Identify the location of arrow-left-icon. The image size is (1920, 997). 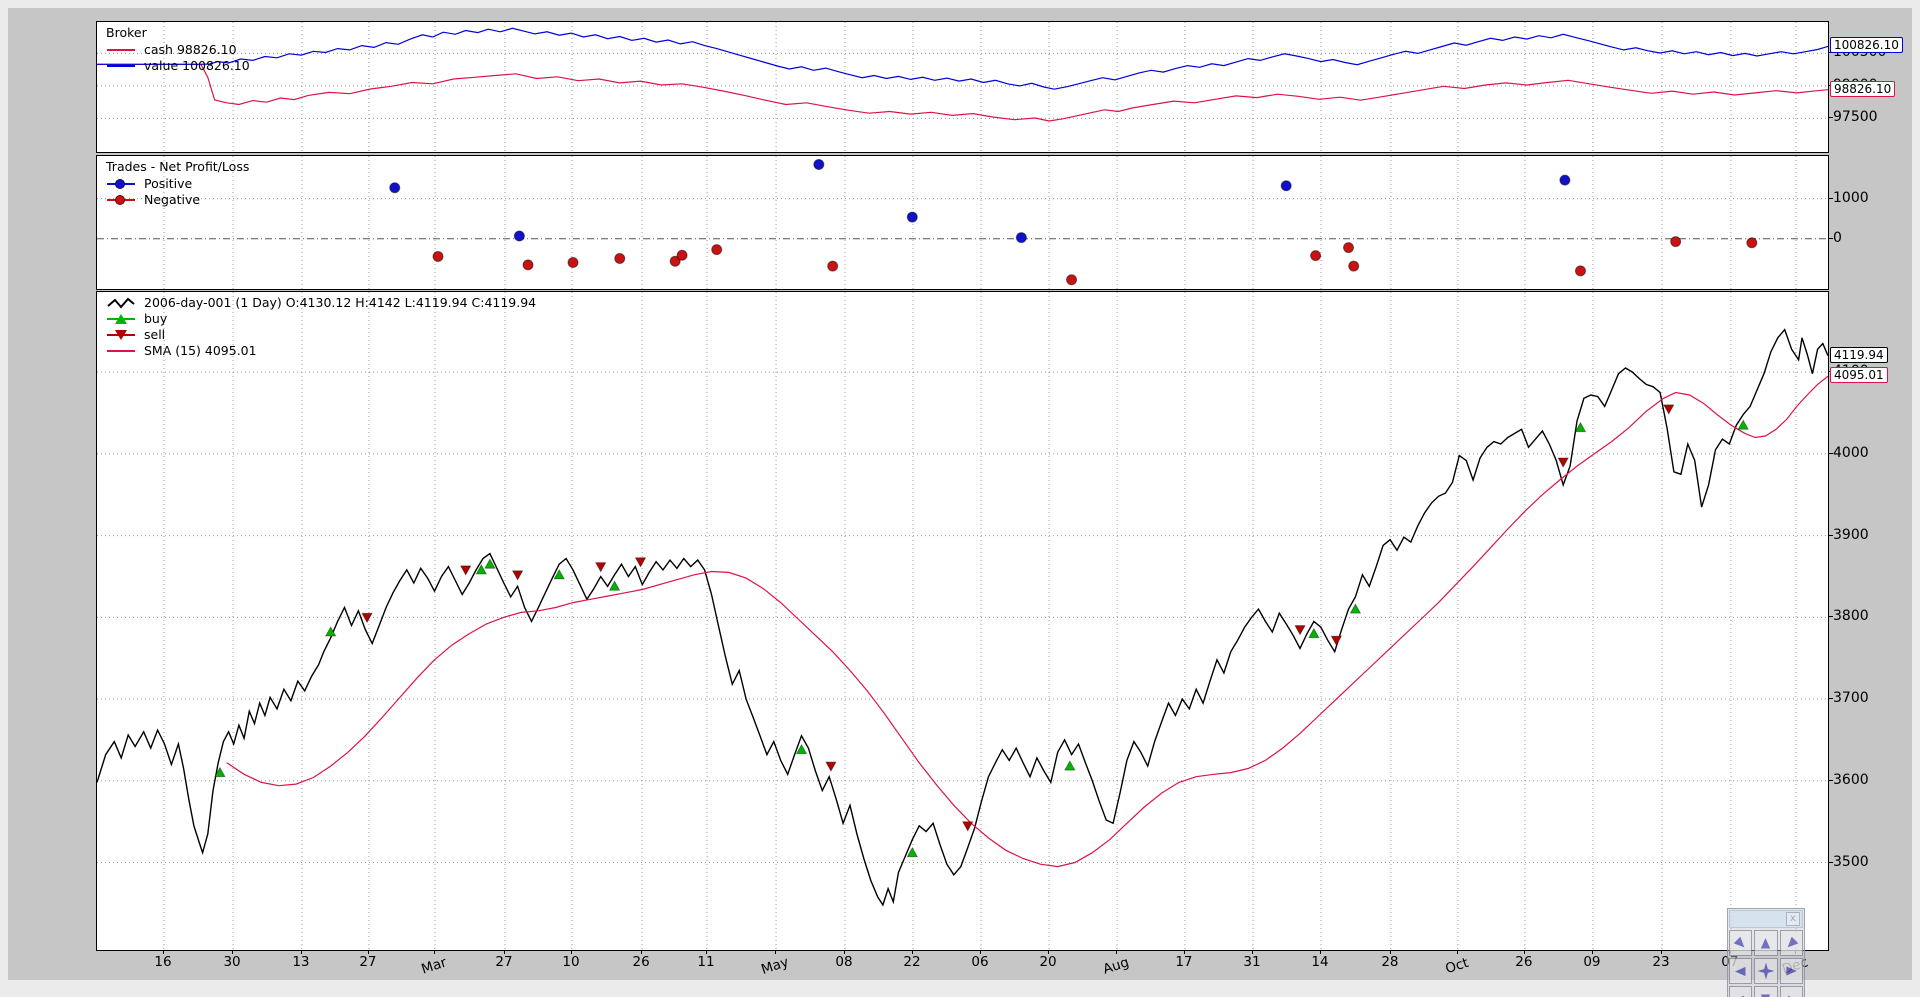
(1740, 971).